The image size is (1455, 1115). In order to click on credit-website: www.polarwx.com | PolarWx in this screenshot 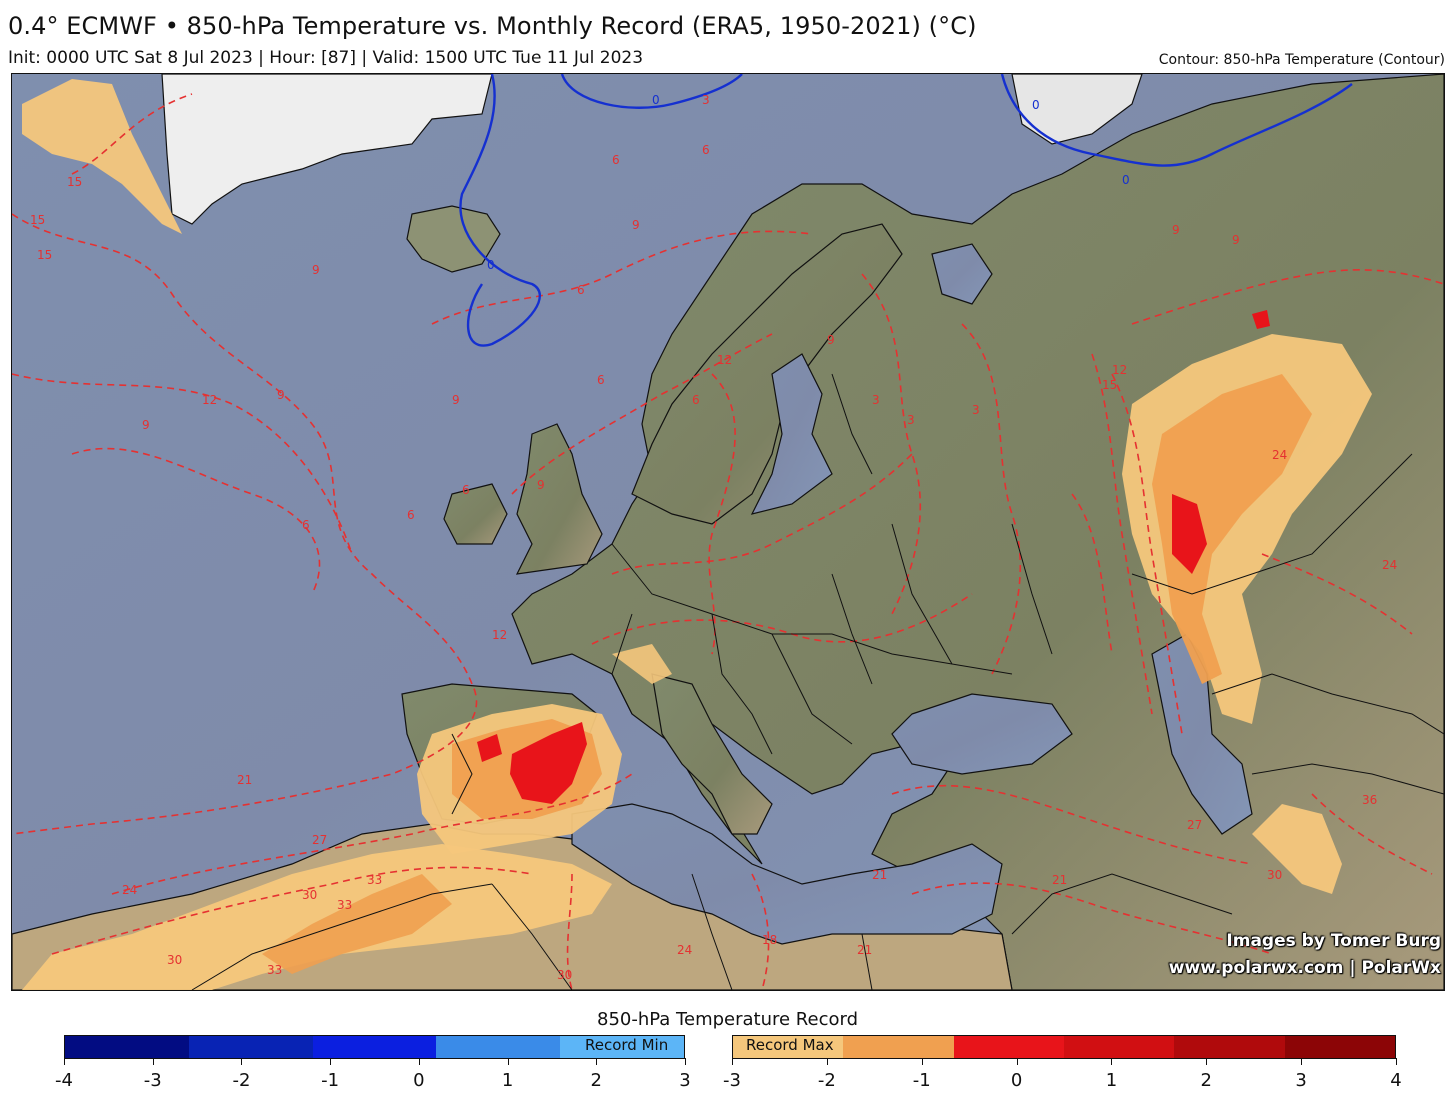, I will do `click(1304, 968)`.